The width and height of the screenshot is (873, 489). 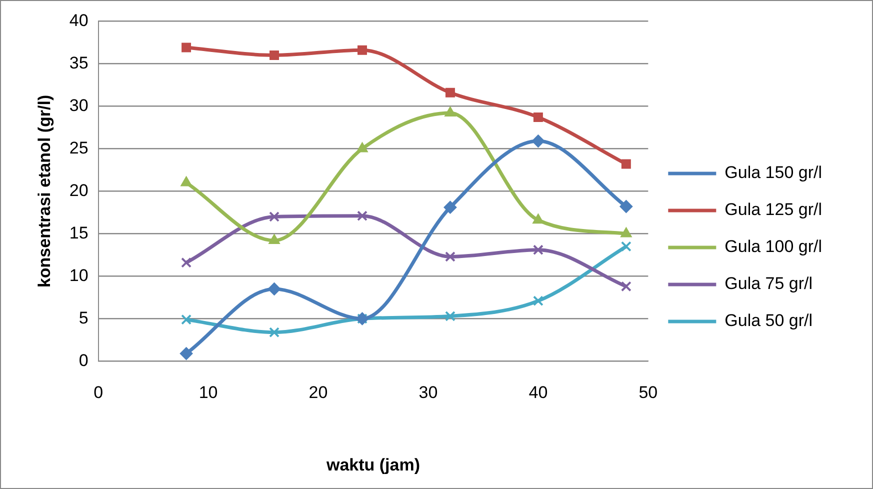 What do you see at coordinates (538, 392) in the screenshot?
I see `x-tick-label: 40` at bounding box center [538, 392].